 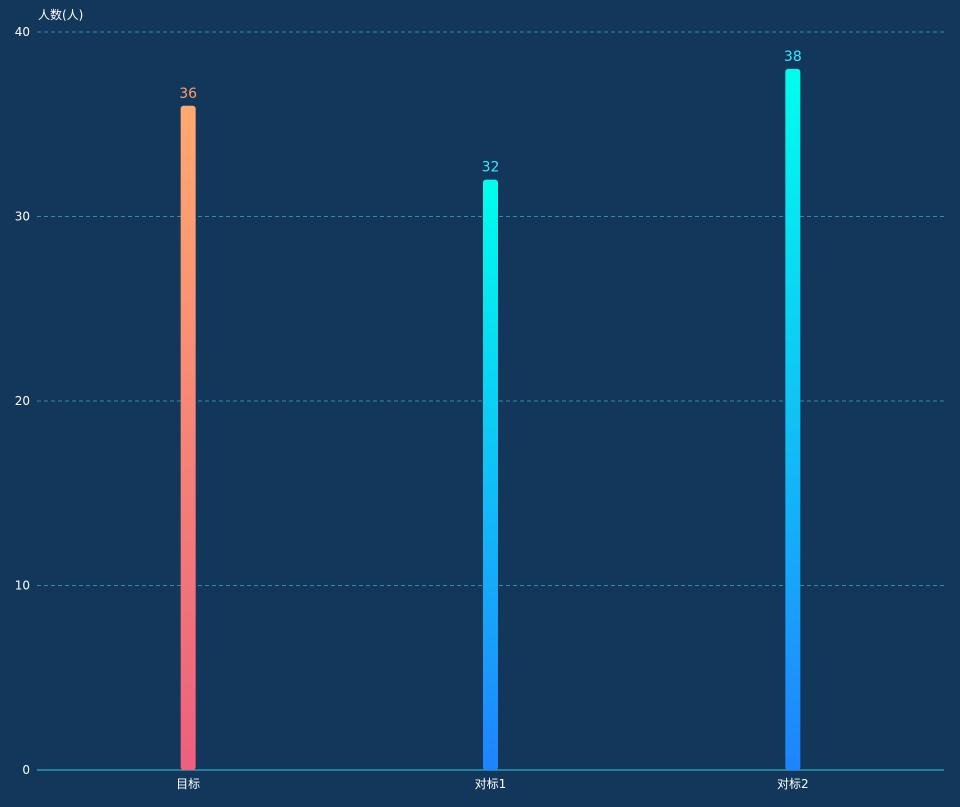 I want to click on y-tick-label: 10, so click(x=22, y=586).